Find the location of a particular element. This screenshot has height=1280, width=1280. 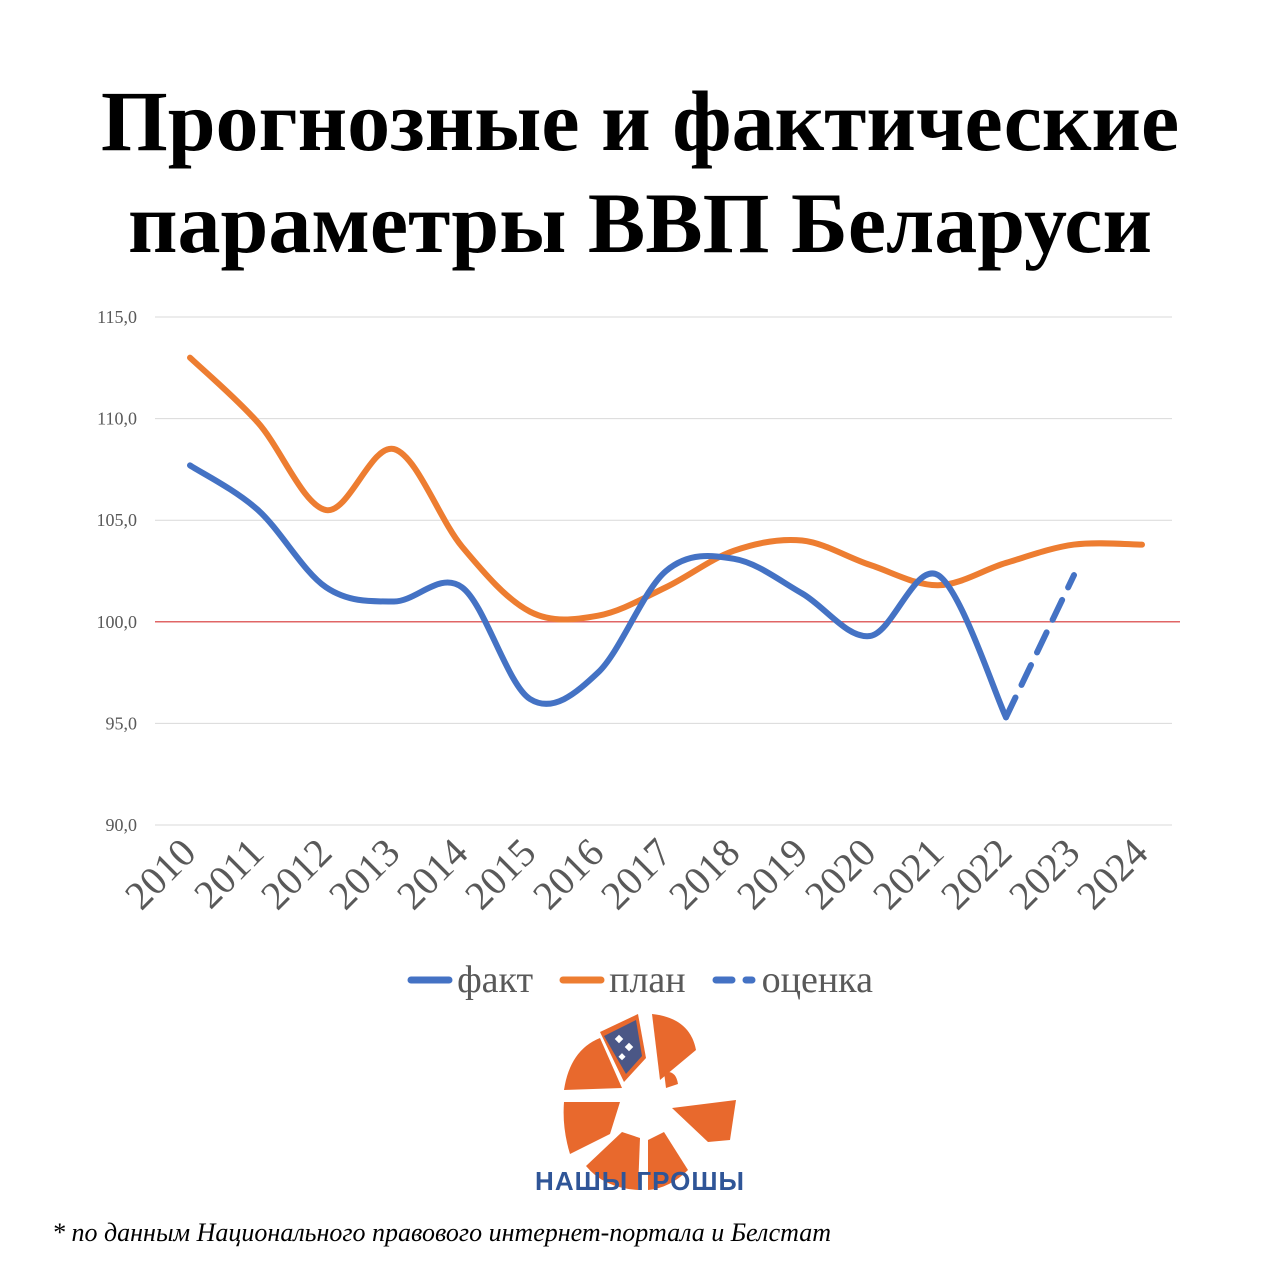

y-tick-label: 105,0 is located at coordinates (117, 520).